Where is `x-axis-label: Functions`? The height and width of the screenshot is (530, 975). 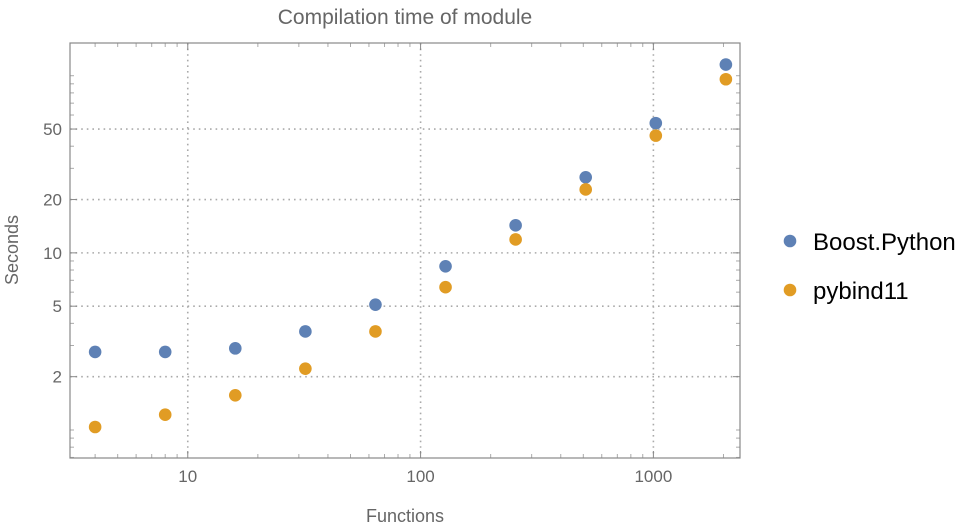
x-axis-label: Functions is located at coordinates (405, 515).